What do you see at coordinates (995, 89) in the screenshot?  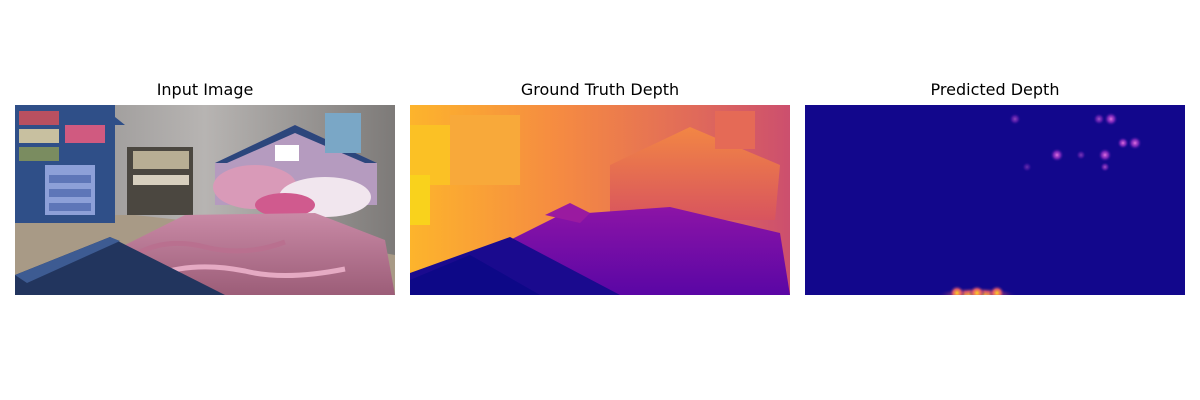 I see `predicted-depth-title: Predicted Depth` at bounding box center [995, 89].